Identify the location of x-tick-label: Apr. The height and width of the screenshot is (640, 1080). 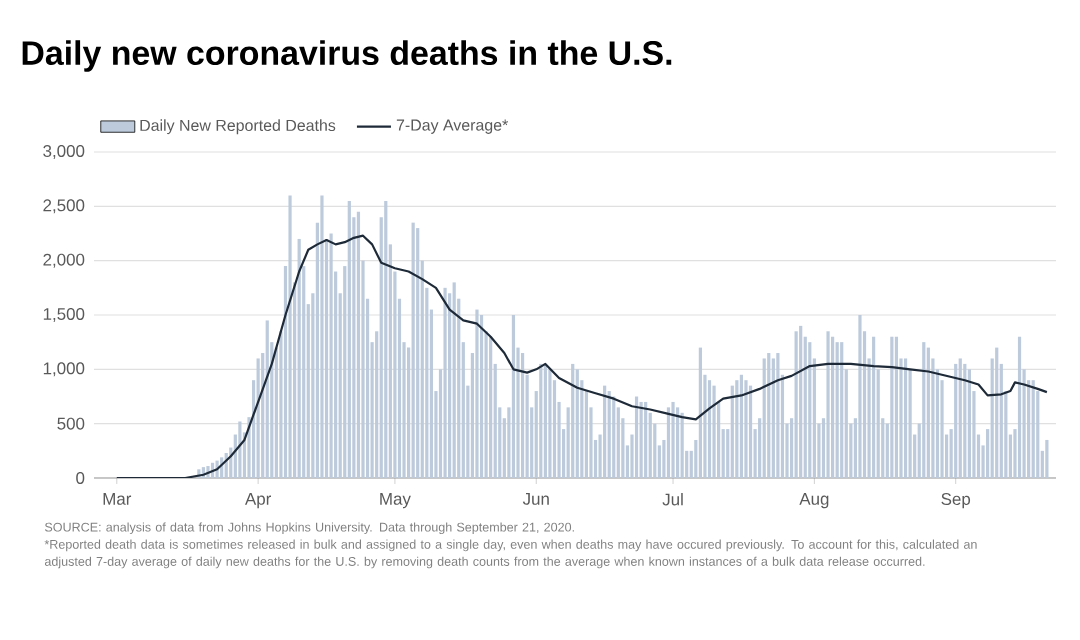
(258, 501).